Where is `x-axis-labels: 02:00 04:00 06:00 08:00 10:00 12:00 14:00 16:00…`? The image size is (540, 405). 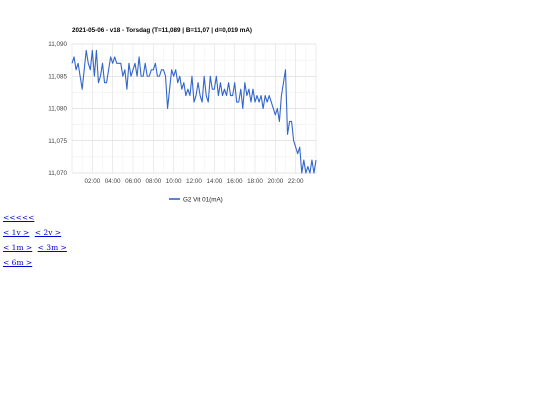
x-axis-labels: 02:00 04:00 06:00 08:00 10:00 12:00 14:00 16:00… is located at coordinates (194, 181).